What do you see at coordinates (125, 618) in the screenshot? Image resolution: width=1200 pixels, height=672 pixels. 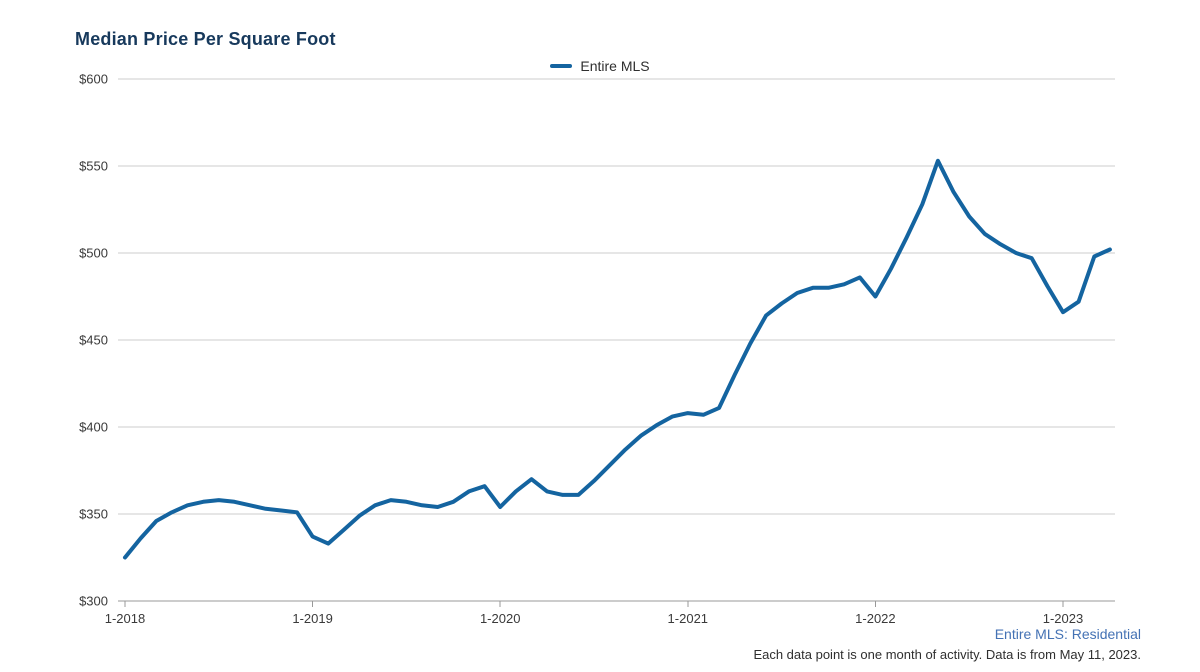 I see `x-tick-label: 1-2018` at bounding box center [125, 618].